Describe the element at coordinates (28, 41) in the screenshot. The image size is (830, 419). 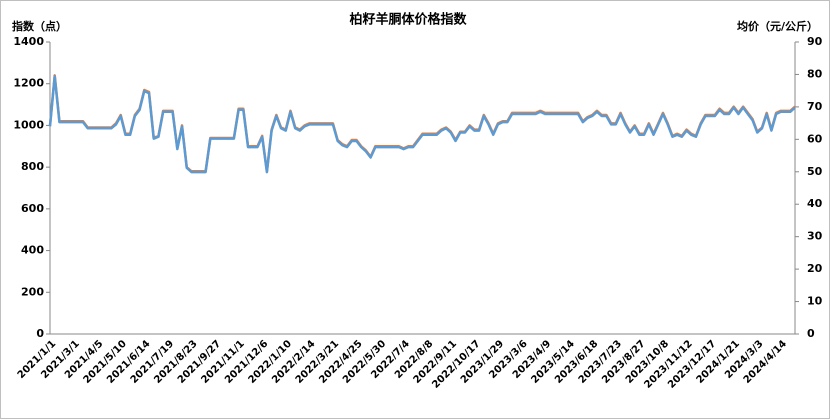
I see `y-tick-label: 1400` at that location.